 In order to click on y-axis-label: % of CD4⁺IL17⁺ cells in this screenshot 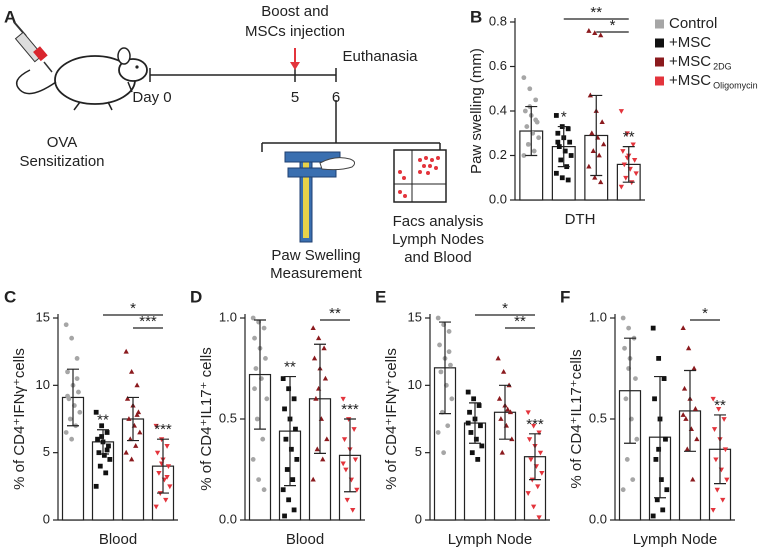, I will do `click(206, 418)`.